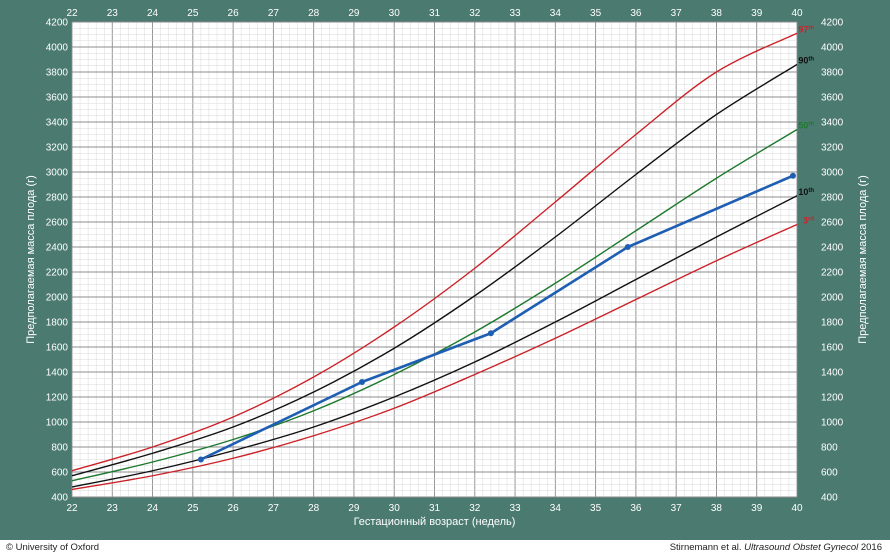 This screenshot has width=890, height=560. I want to click on y-tick-label-right: 1000, so click(832, 423).